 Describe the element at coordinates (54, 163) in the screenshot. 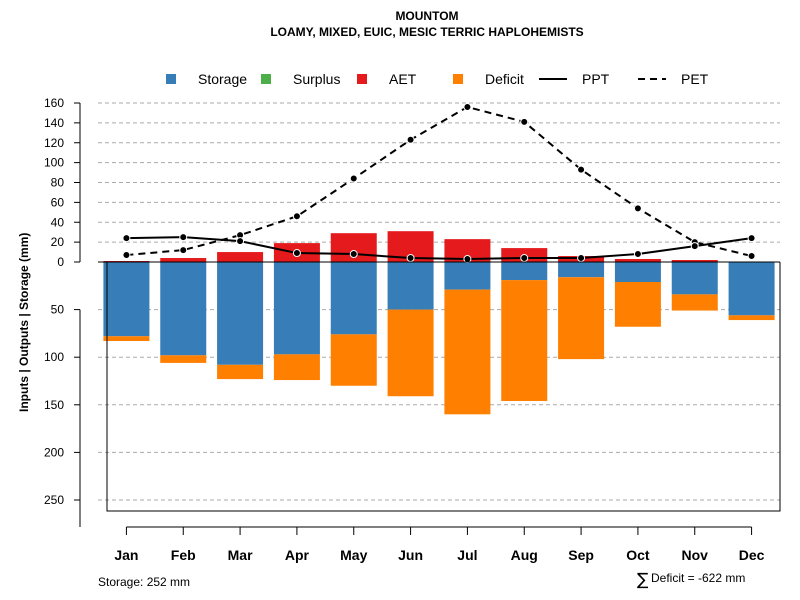

I see `upper-tick-label: 100` at that location.